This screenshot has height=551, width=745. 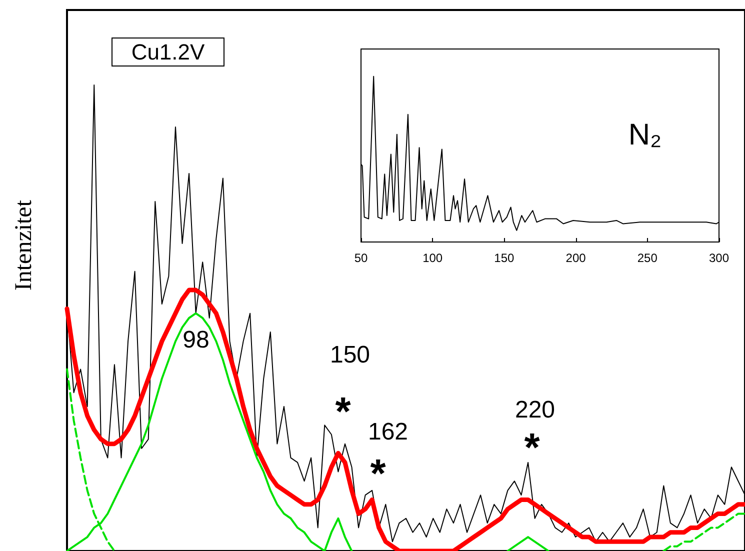 What do you see at coordinates (645, 135) in the screenshot?
I see `annotation: N₂` at bounding box center [645, 135].